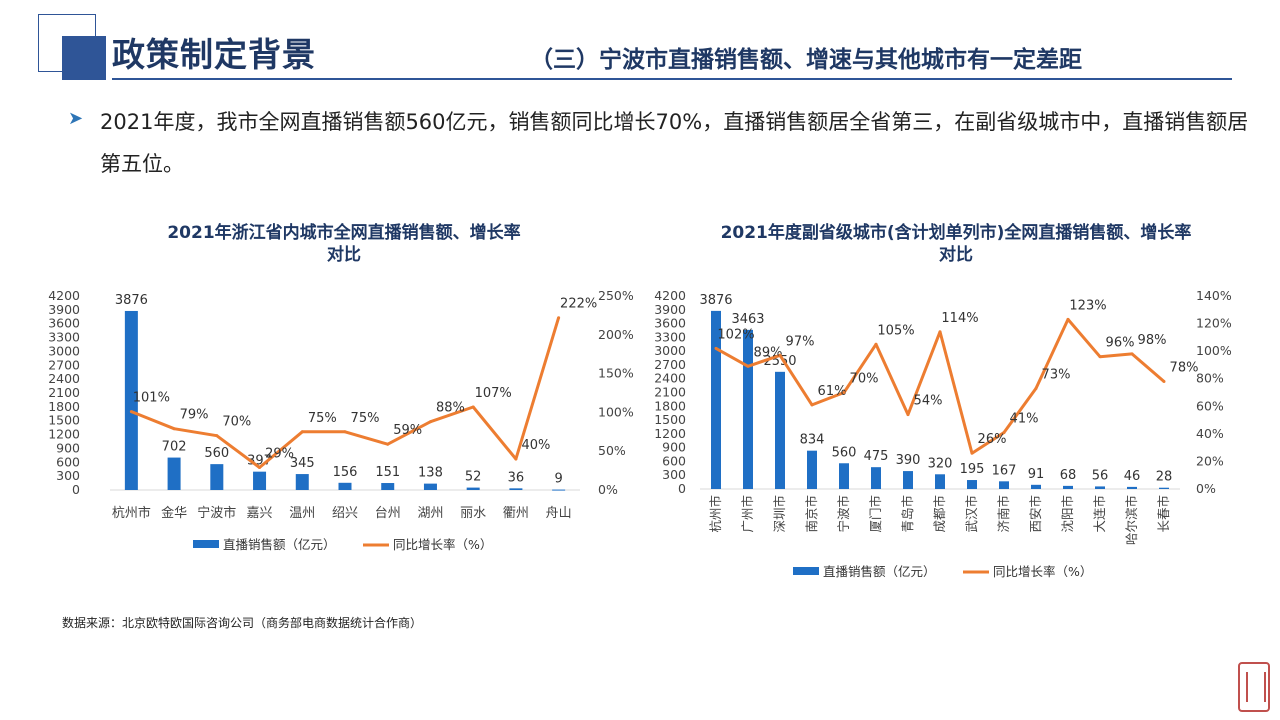 This screenshot has height=720, width=1280. What do you see at coordinates (473, 477) in the screenshot?
I see `chart1-bar-value-label: 52` at bounding box center [473, 477].